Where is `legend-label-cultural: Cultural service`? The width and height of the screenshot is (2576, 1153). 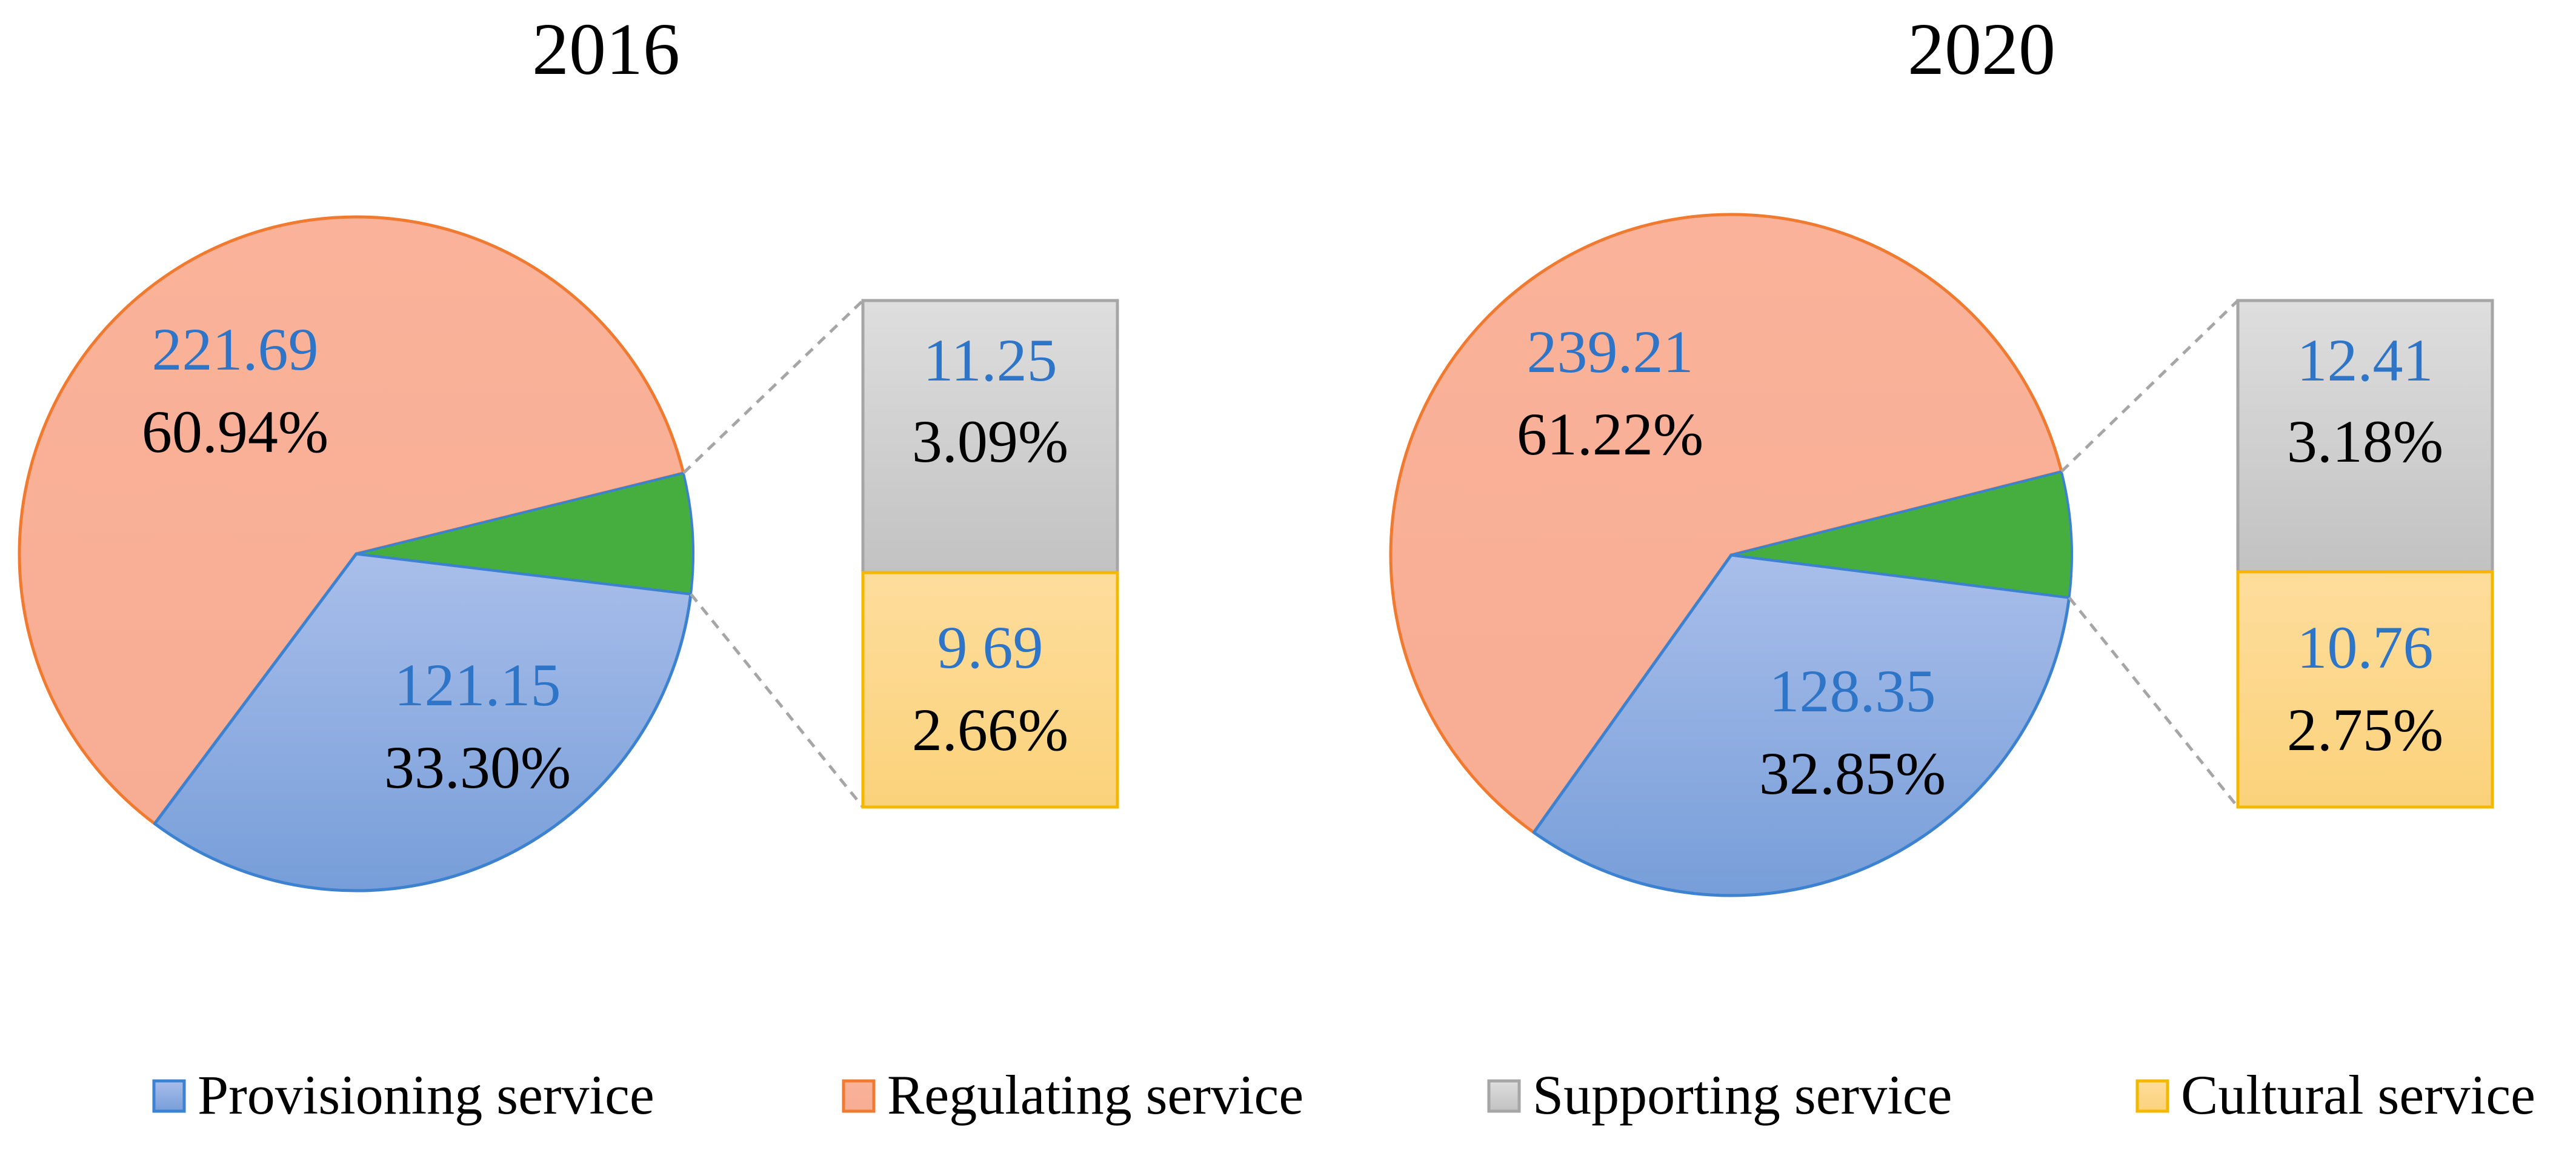
legend-label-cultural: Cultural service is located at coordinates (2358, 1095).